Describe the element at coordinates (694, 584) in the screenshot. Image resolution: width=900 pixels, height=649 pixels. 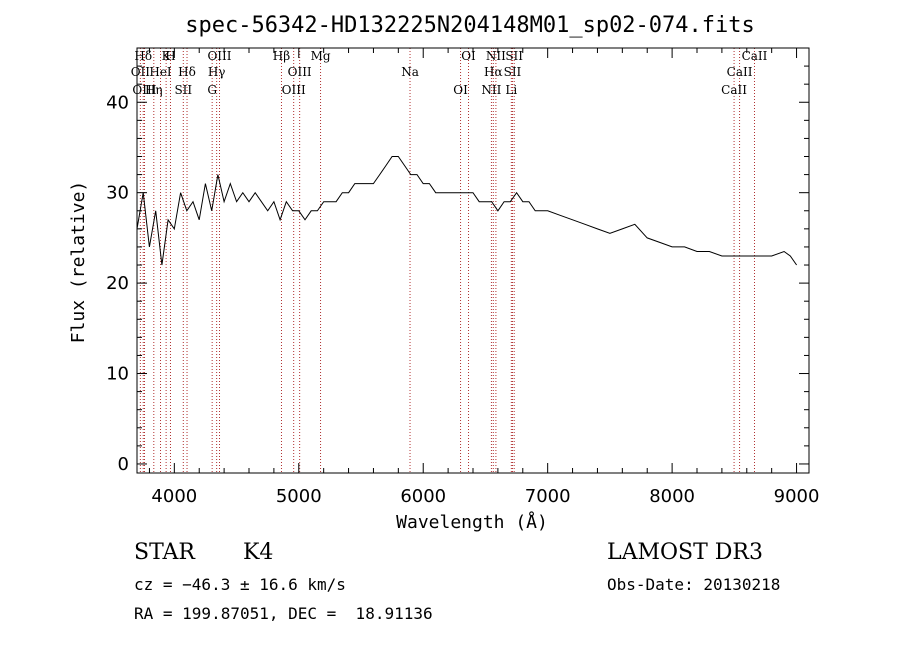
I see `obs-date: Obs-Date: 20130218` at that location.